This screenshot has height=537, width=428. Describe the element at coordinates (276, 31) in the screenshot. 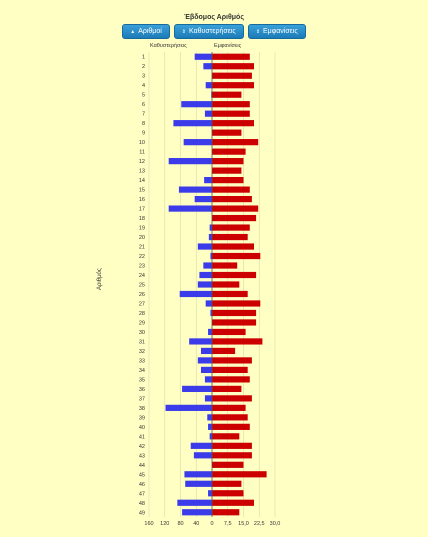

I see `sort-appearances-button: ⇕ Εμφανίσεις` at that location.